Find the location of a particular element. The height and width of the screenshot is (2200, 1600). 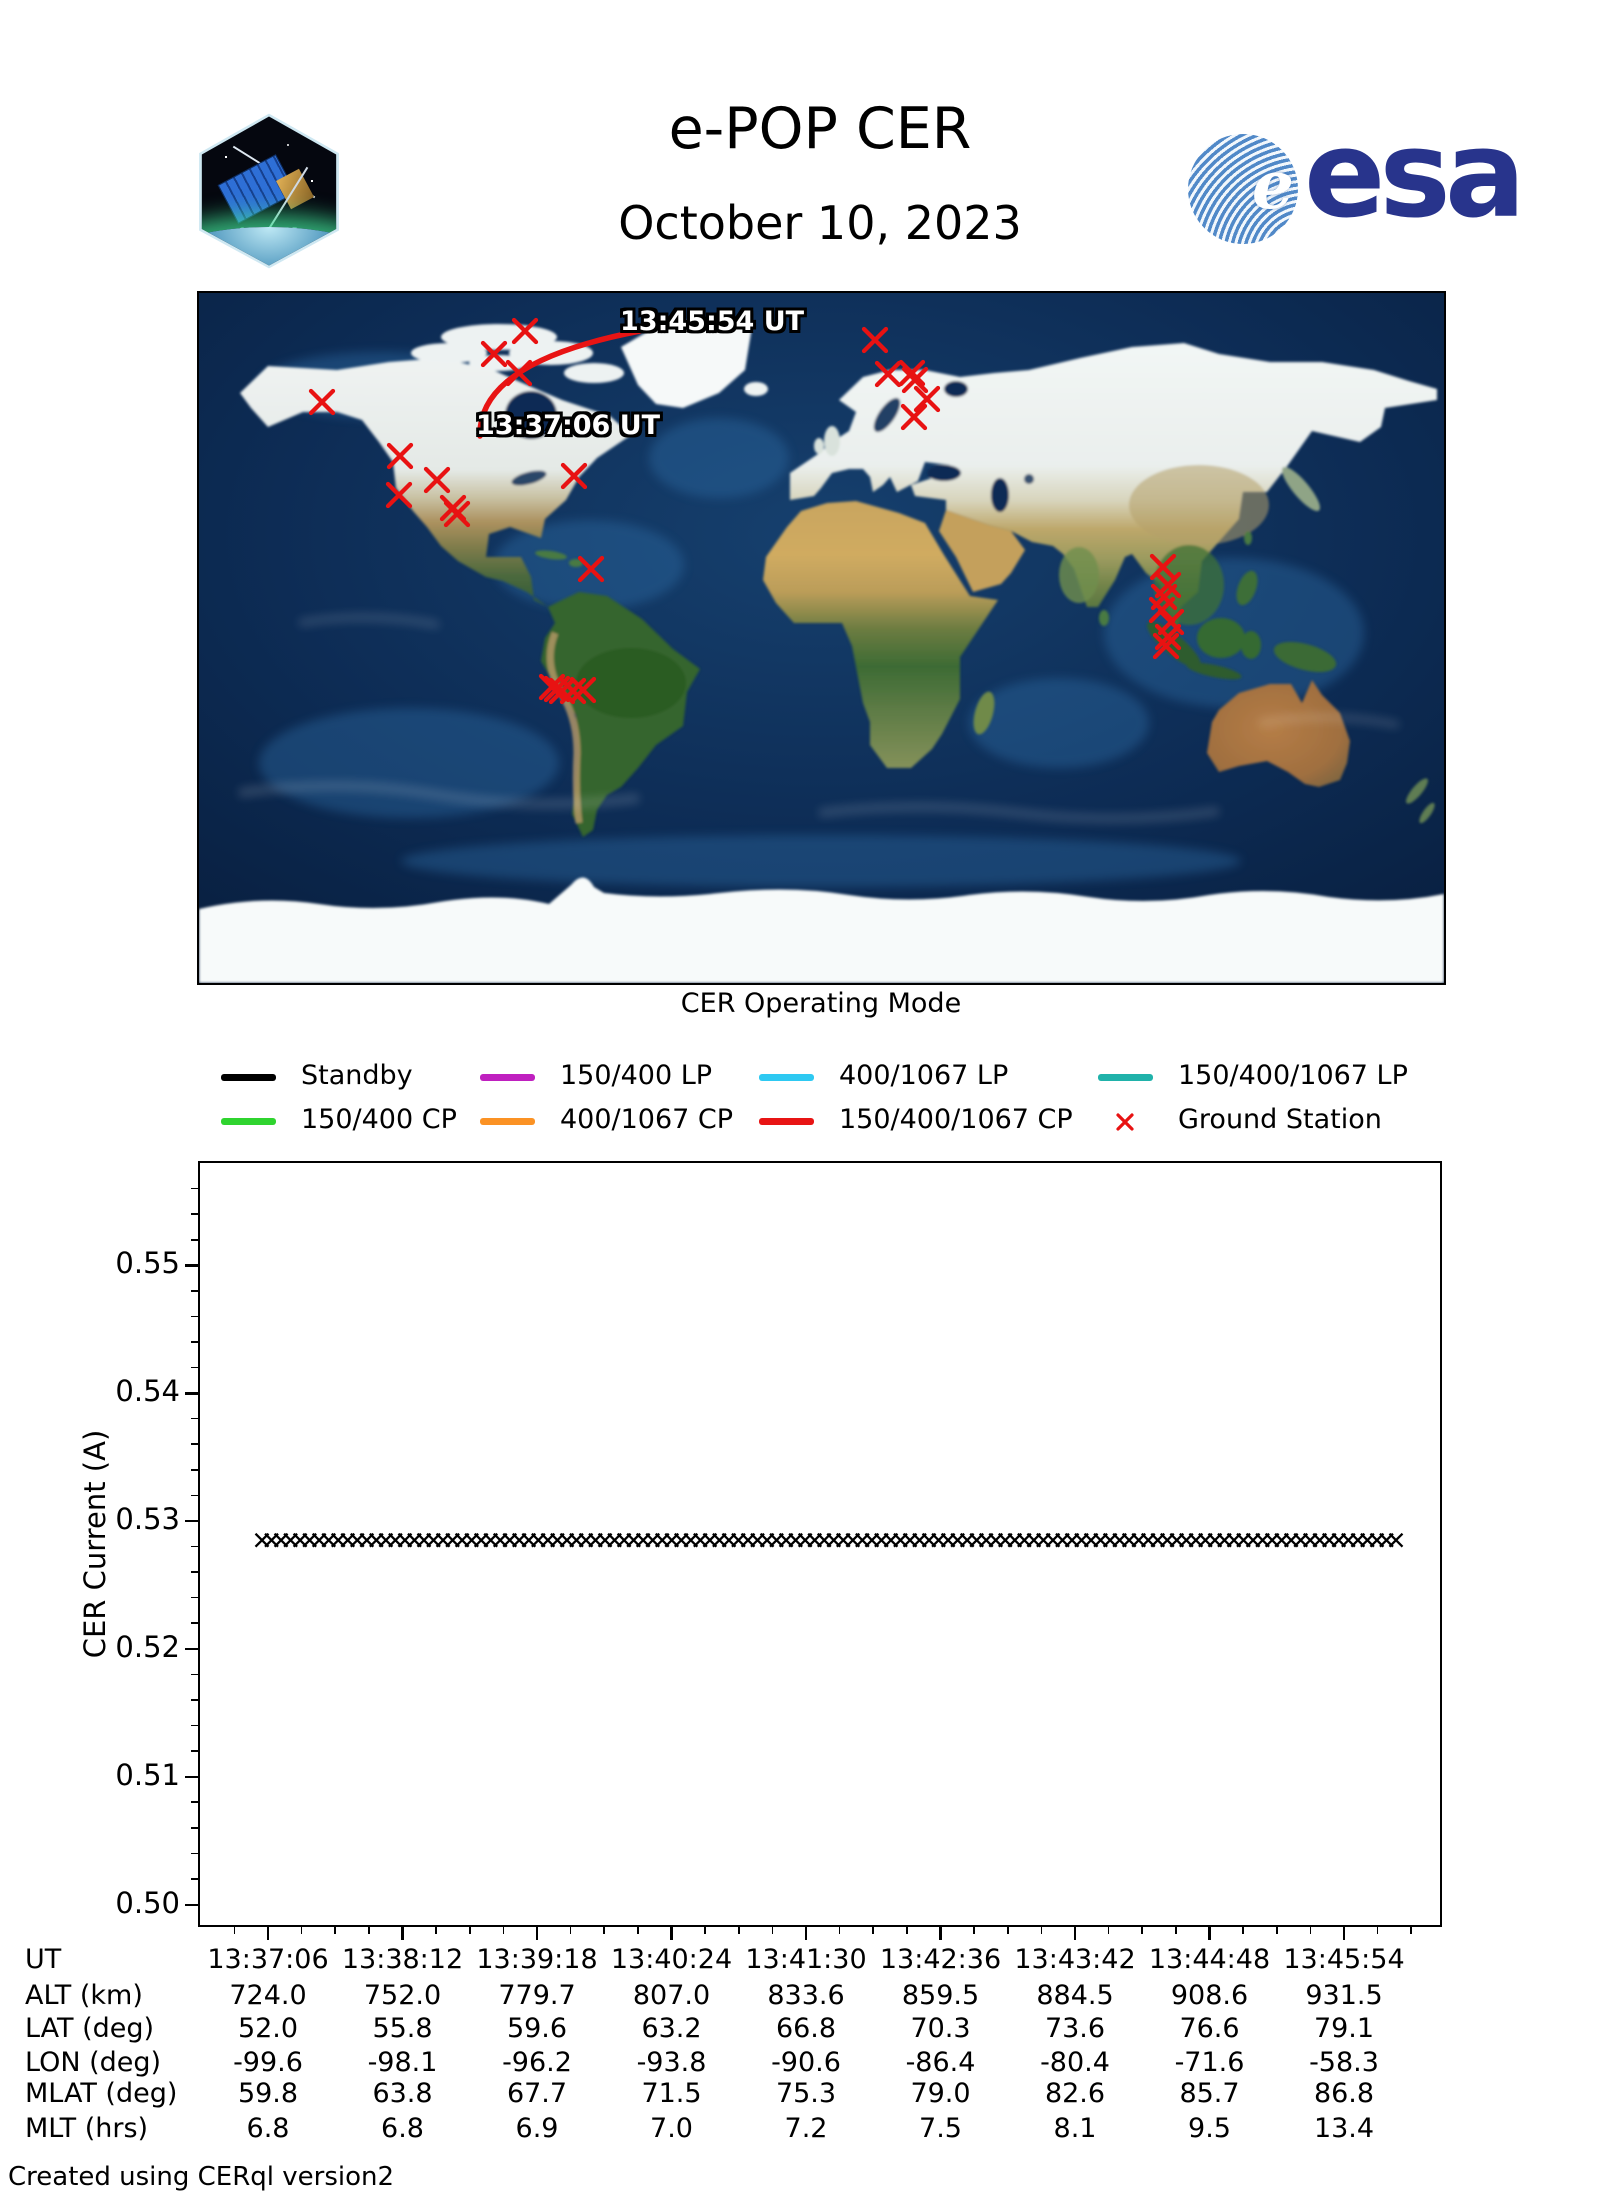

table-cell: 7.5 is located at coordinates (940, 2128).